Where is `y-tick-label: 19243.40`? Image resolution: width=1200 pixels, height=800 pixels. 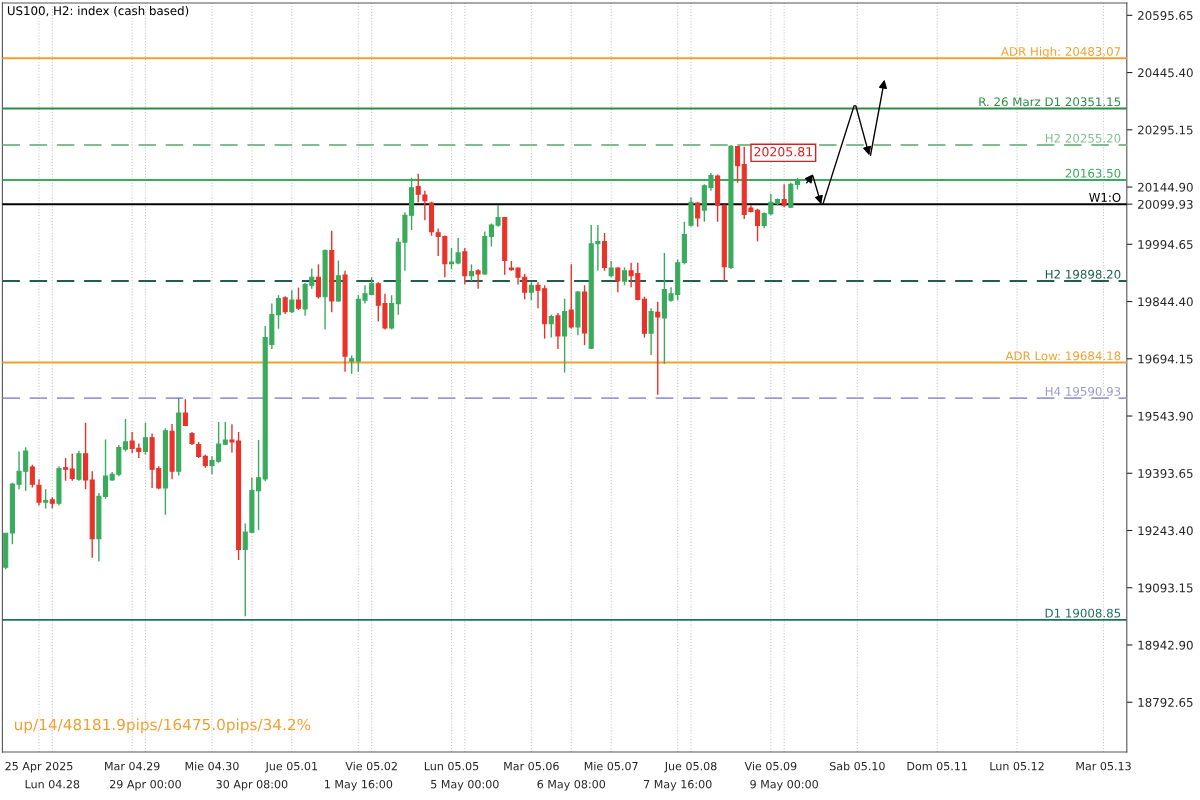
y-tick-label: 19243.40 is located at coordinates (1165, 531).